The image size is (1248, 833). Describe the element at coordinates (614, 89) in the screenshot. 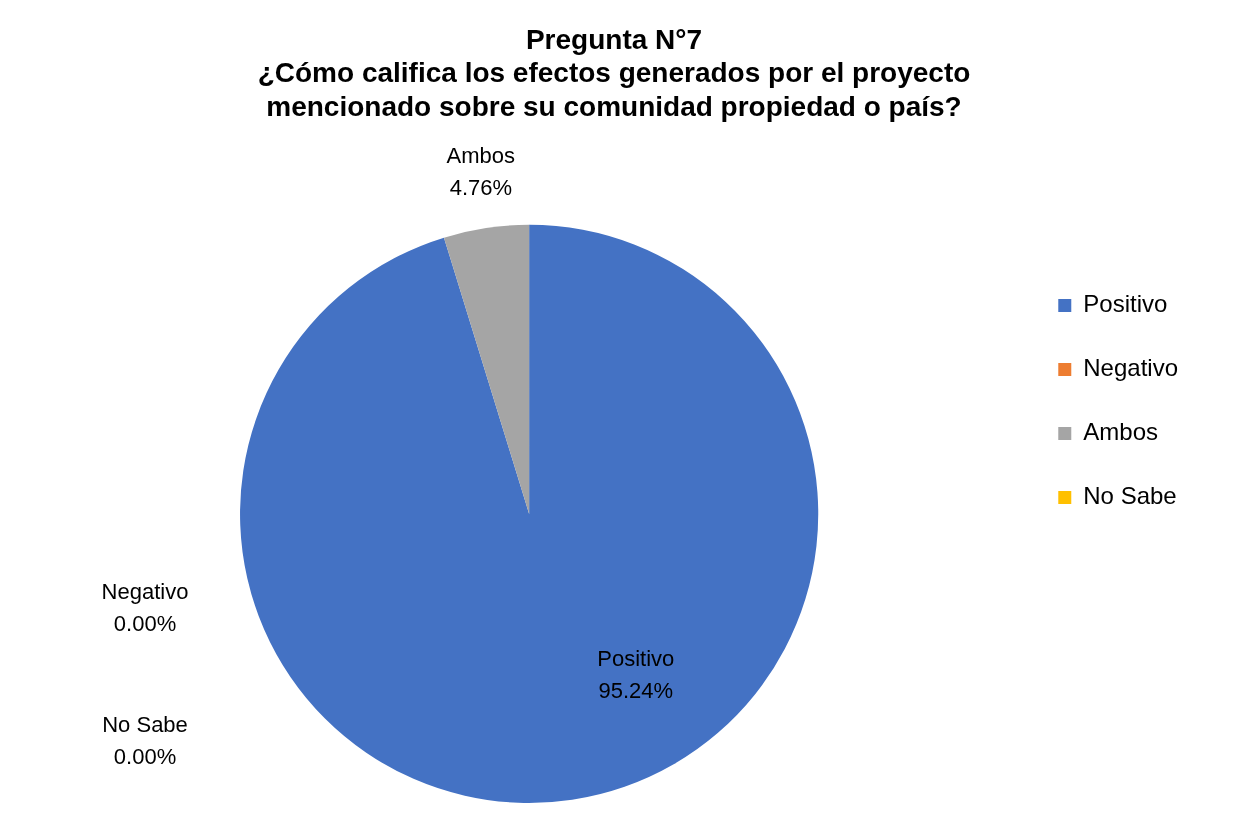

I see `chart-subtitle: ¿Cómo califica los efectos generados por el proyecto mencionado sobre su comunidad propiedad o país?` at that location.